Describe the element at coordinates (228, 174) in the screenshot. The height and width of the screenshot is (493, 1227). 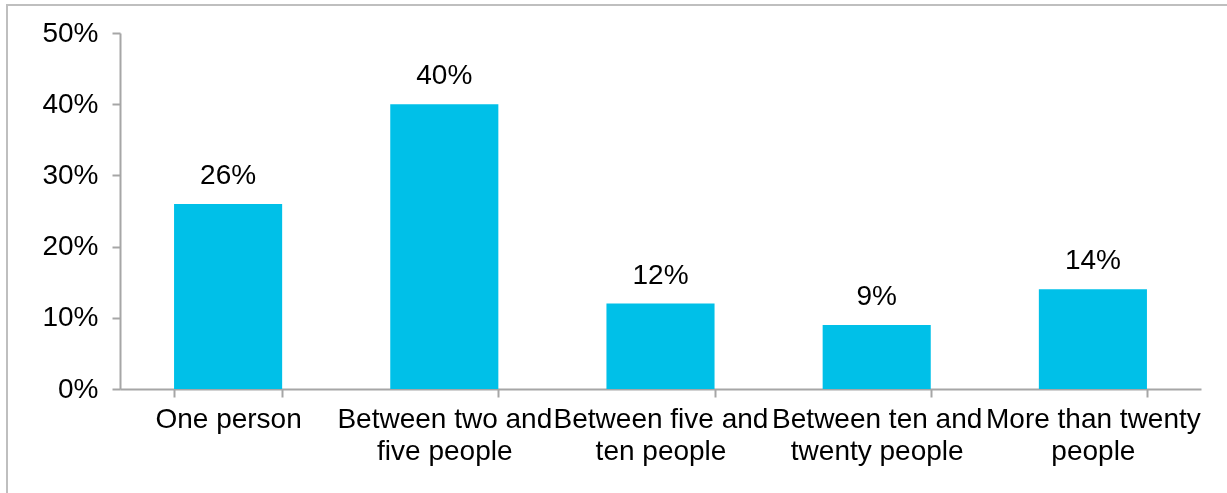
I see `data-label: 26%` at that location.